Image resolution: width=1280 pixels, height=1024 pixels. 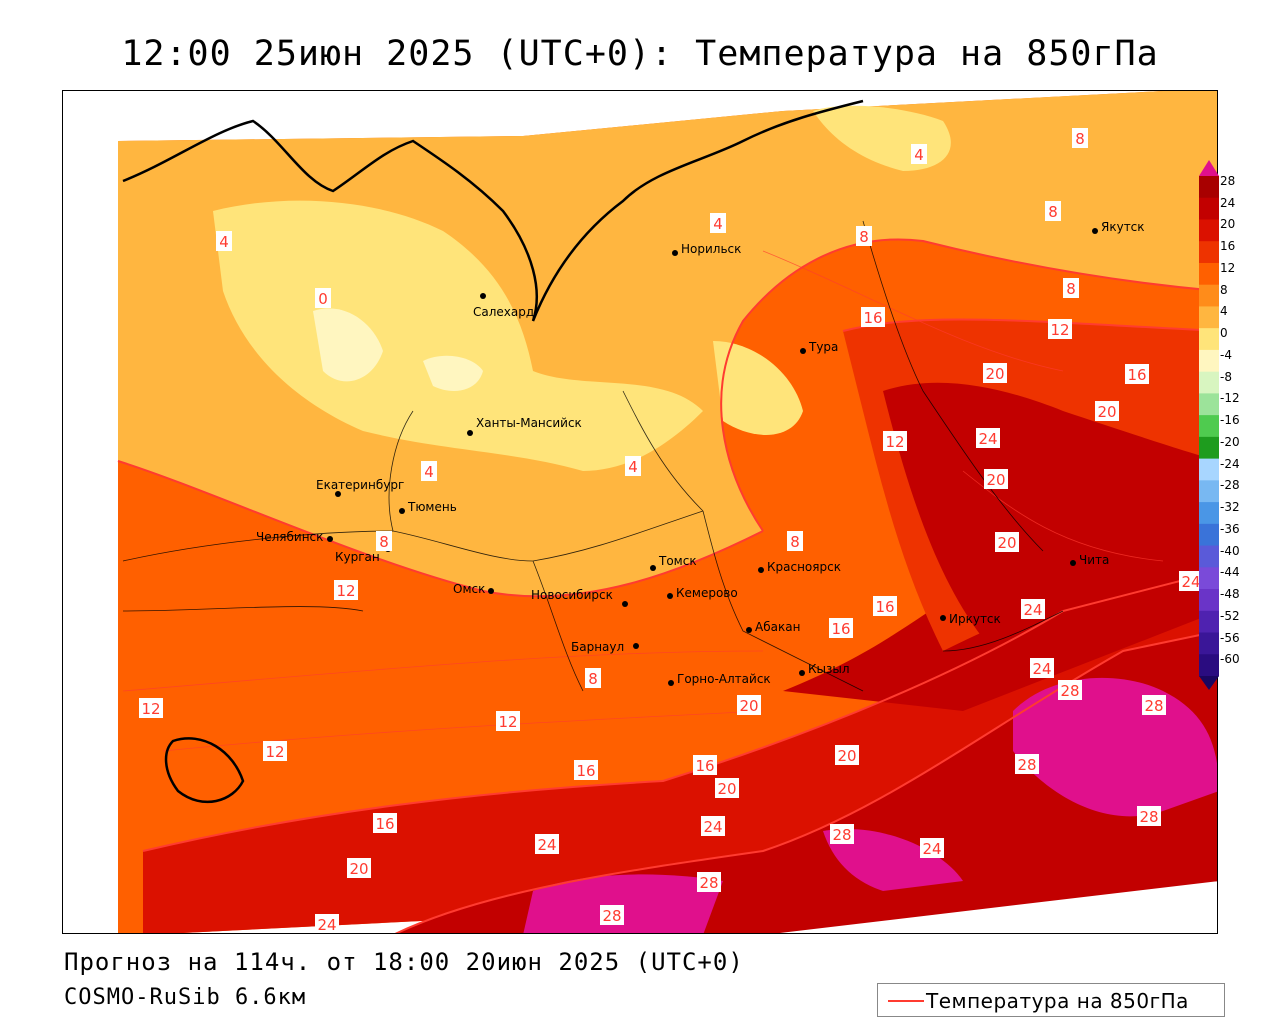 What do you see at coordinates (1057, 1001) in the screenshot?
I see `legend-label: Температура на 850гПа` at bounding box center [1057, 1001].